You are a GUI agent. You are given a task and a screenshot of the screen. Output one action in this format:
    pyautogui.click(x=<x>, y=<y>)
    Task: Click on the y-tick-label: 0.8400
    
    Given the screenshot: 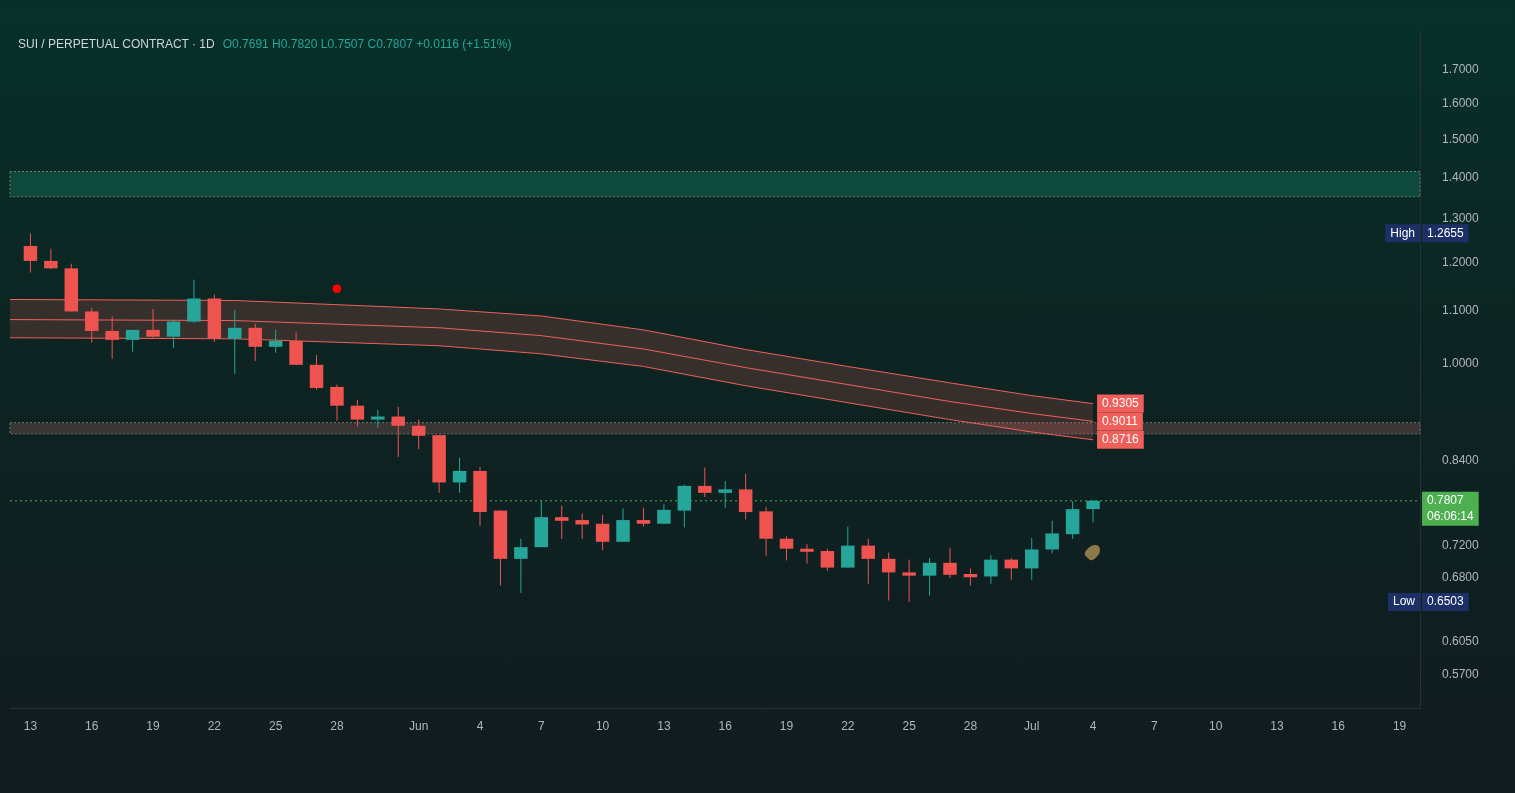 What is the action you would take?
    pyautogui.click(x=1461, y=459)
    